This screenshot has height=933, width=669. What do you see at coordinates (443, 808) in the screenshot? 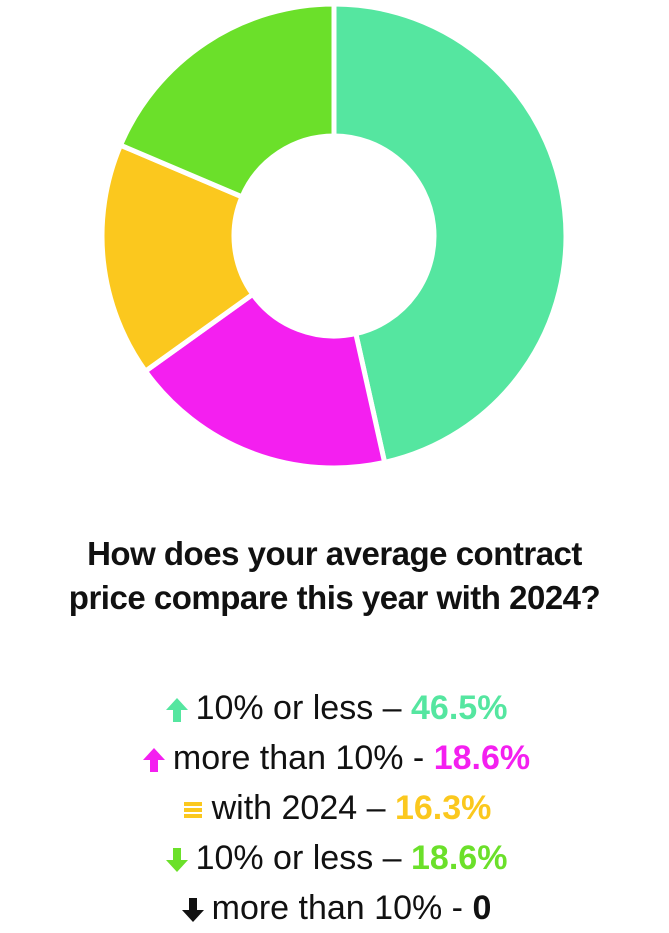
I see `legend-value: 16.3%` at bounding box center [443, 808].